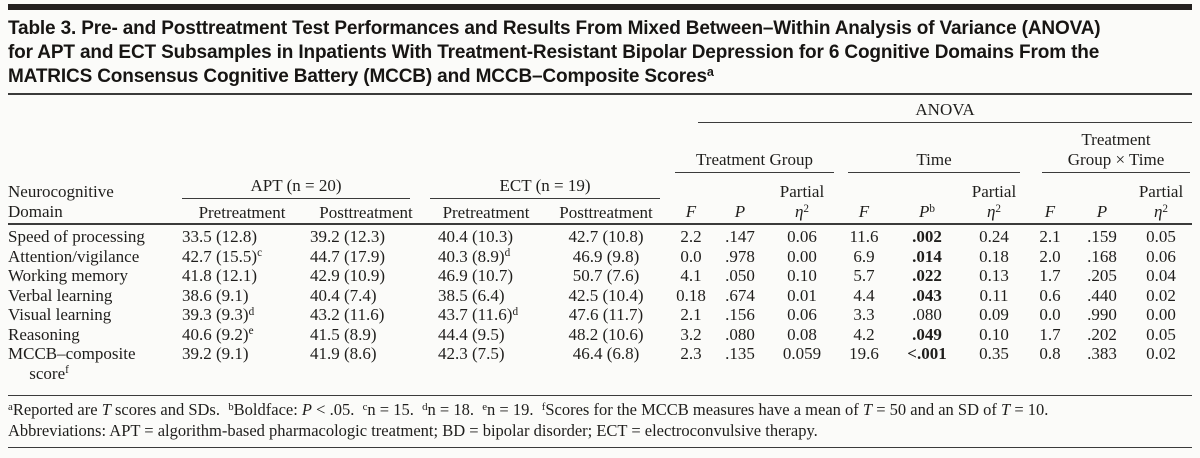 Image resolution: width=1200 pixels, height=458 pixels. I want to click on tg-eta-cell: 0.059, so click(802, 353).